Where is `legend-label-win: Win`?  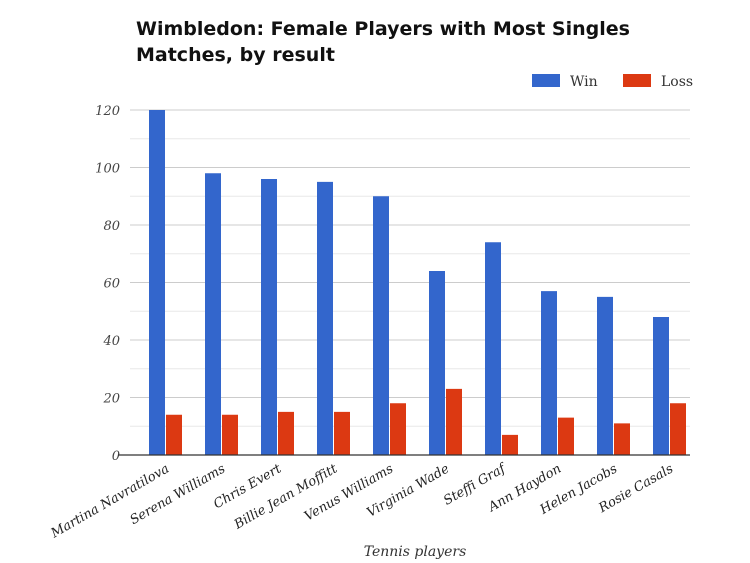 legend-label-win: Win is located at coordinates (584, 82).